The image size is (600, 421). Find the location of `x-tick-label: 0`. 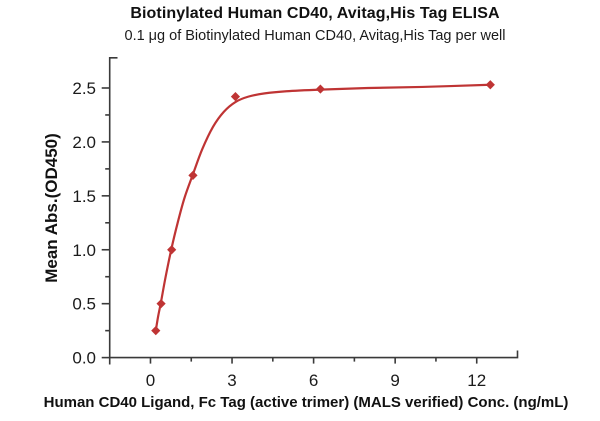

x-tick-label: 0 is located at coordinates (150, 380).